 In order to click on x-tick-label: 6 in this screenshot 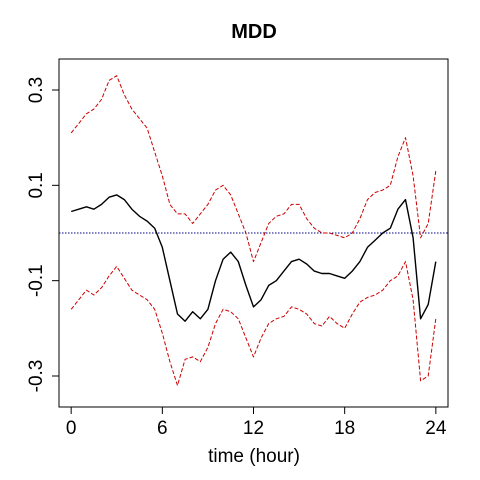, I will do `click(162, 428)`.